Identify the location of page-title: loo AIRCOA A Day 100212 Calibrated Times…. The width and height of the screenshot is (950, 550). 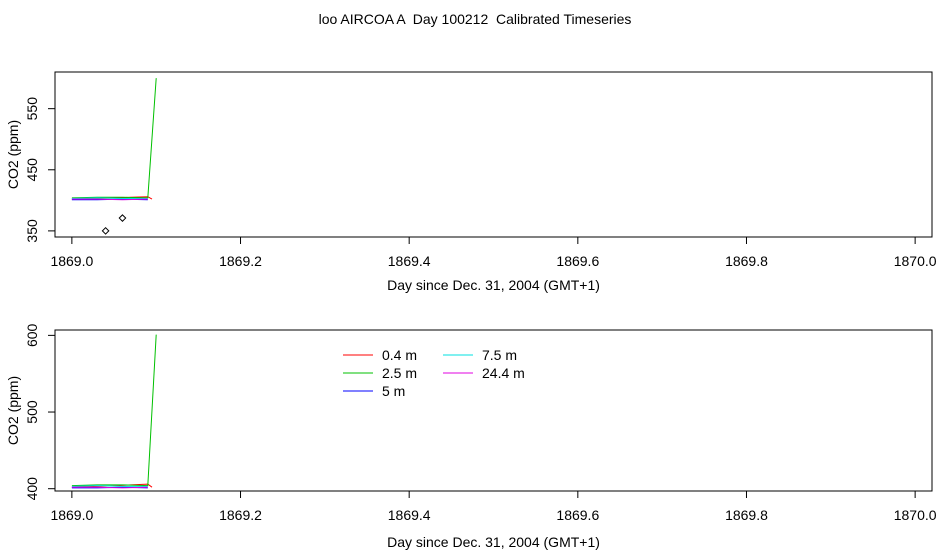
(475, 19).